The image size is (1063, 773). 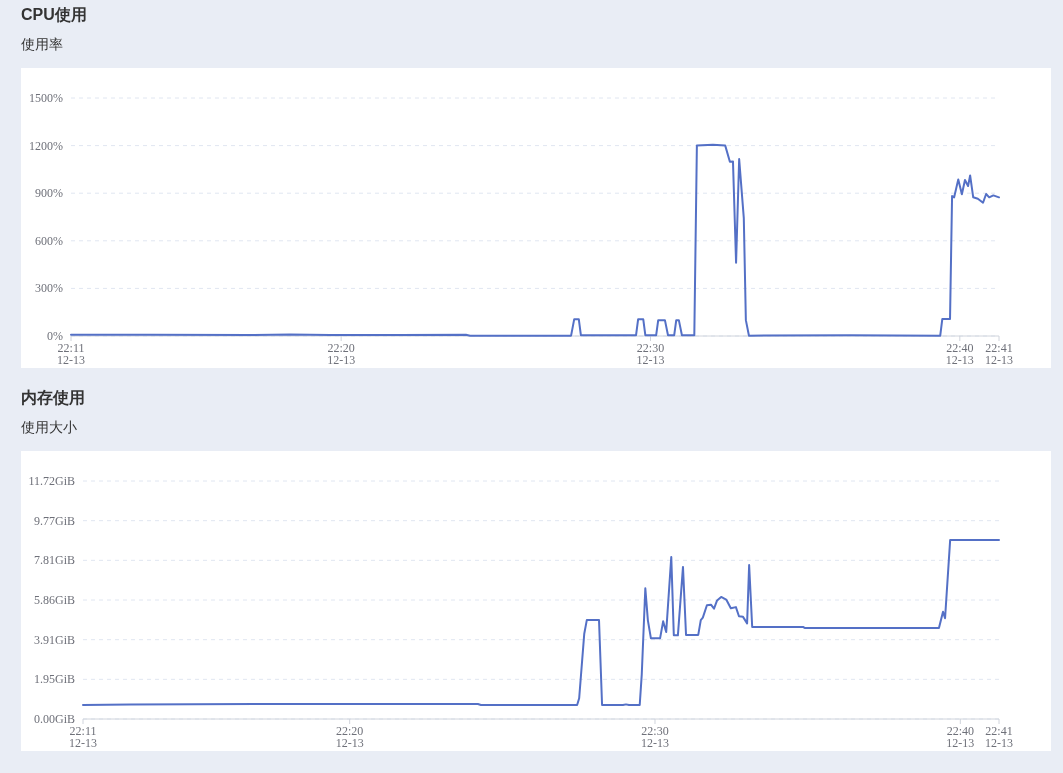 What do you see at coordinates (54, 560) in the screenshot?
I see `y-tick-label: 7.81GiB` at bounding box center [54, 560].